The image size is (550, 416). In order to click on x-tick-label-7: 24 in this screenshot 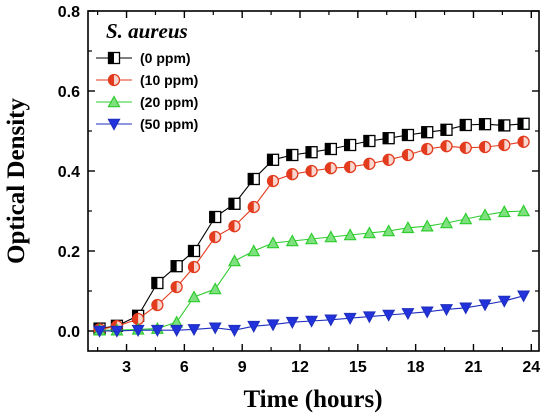, I will do `click(531, 367)`.